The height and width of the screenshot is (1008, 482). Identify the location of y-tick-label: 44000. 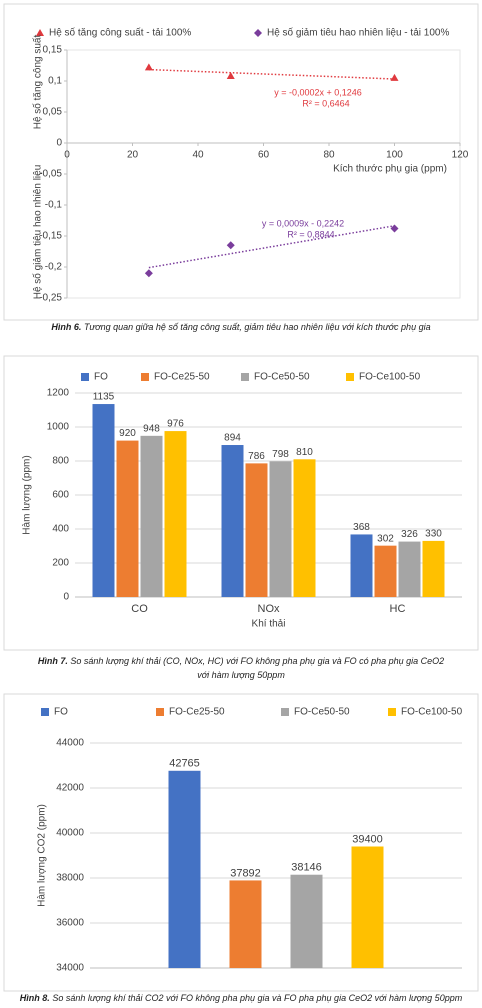
(70, 743).